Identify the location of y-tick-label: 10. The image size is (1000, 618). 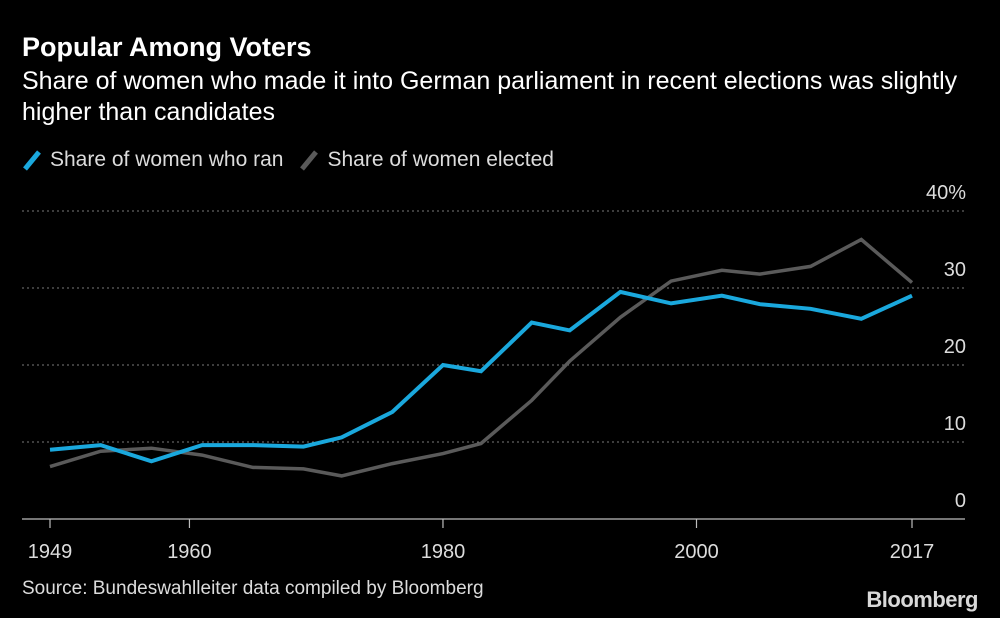
(955, 424).